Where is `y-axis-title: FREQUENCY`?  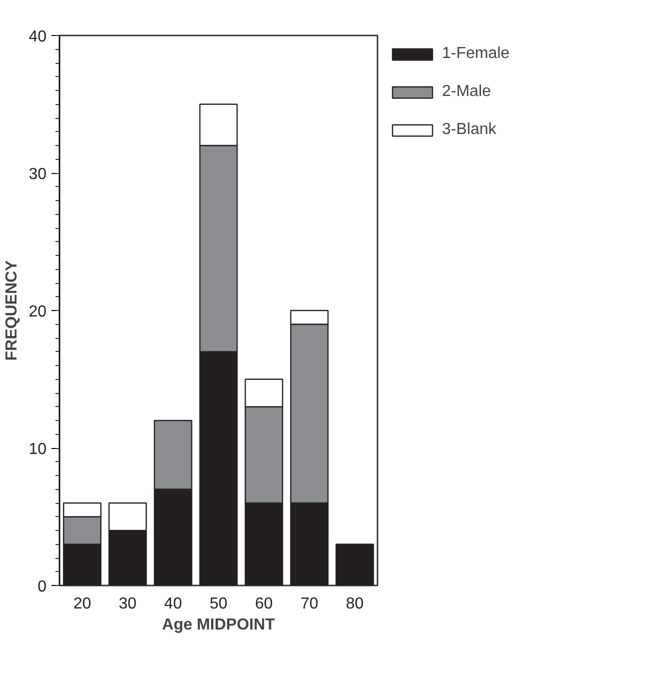
y-axis-title: FREQUENCY is located at coordinates (12, 310).